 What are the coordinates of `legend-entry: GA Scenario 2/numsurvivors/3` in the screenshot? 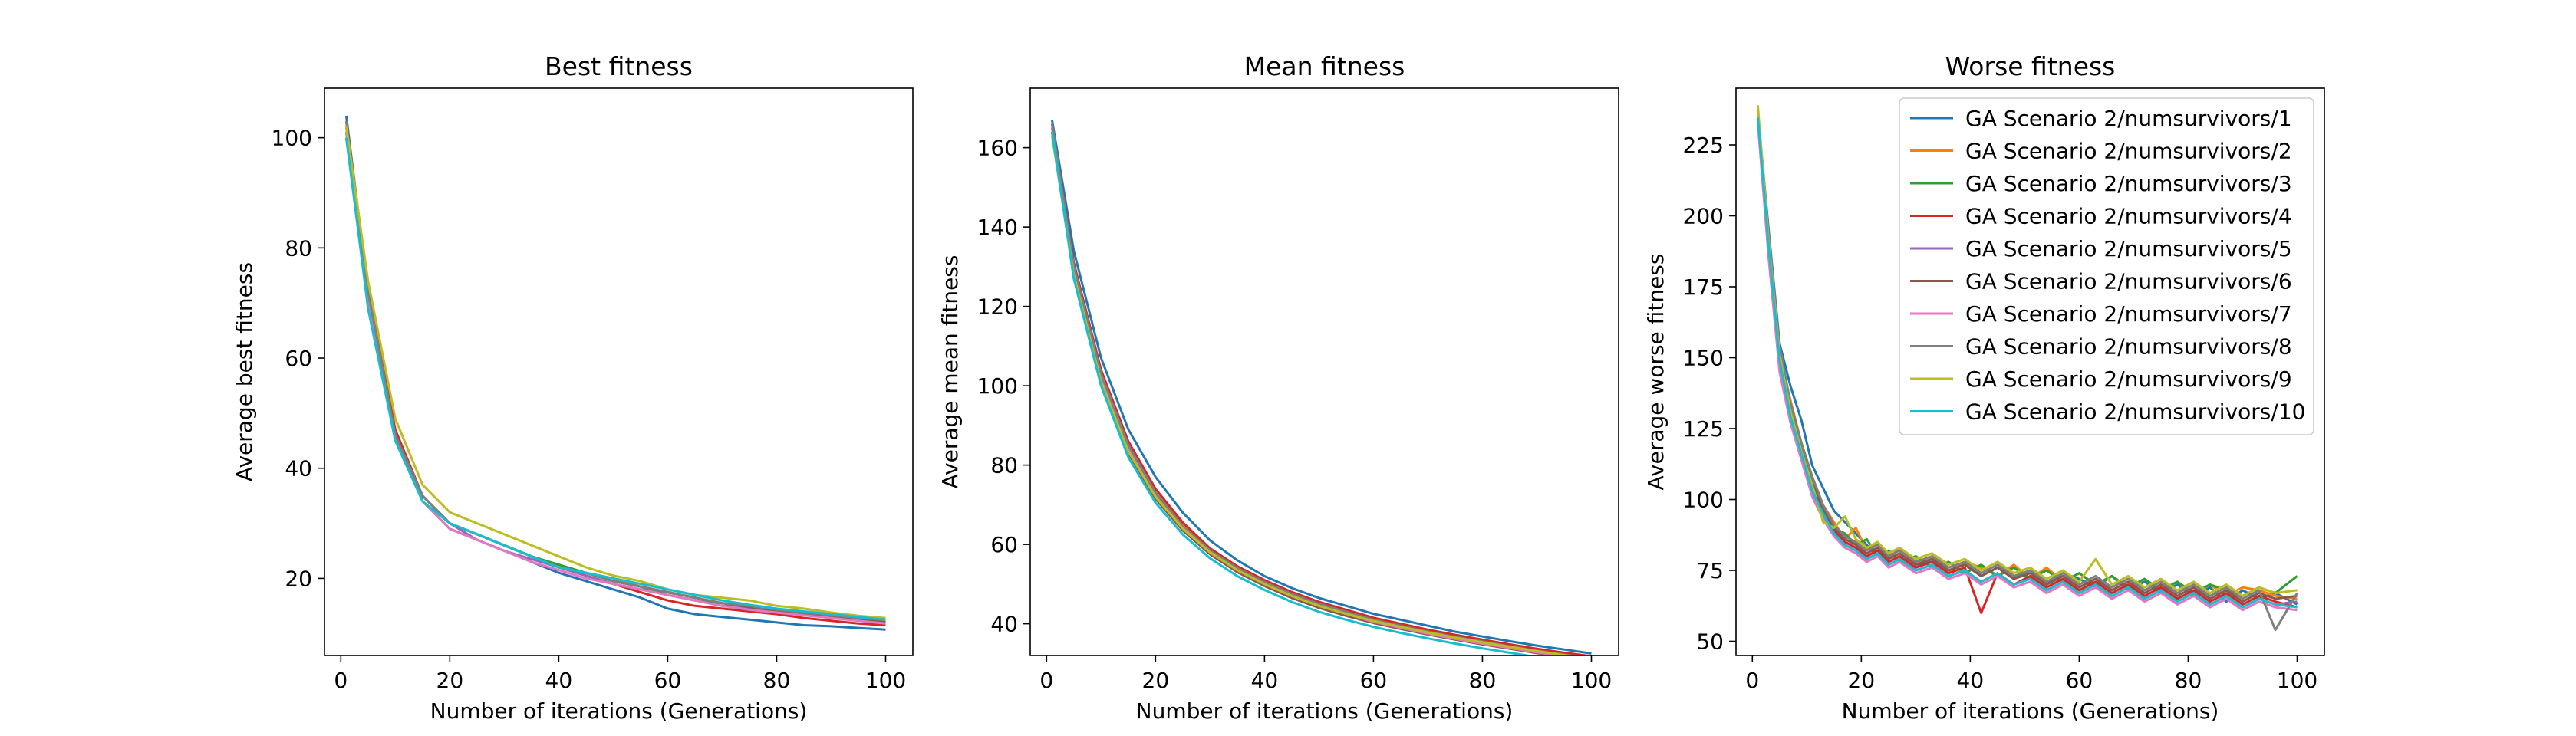 It's located at (2128, 184).